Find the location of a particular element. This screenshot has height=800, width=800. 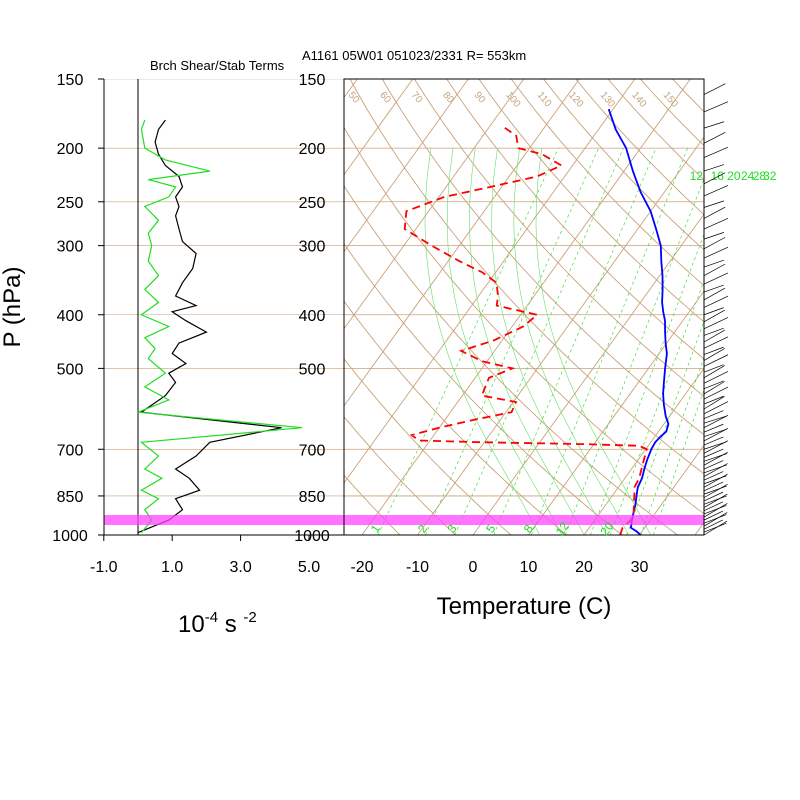

pressure-tick-label-mid: 250 is located at coordinates (312, 203).